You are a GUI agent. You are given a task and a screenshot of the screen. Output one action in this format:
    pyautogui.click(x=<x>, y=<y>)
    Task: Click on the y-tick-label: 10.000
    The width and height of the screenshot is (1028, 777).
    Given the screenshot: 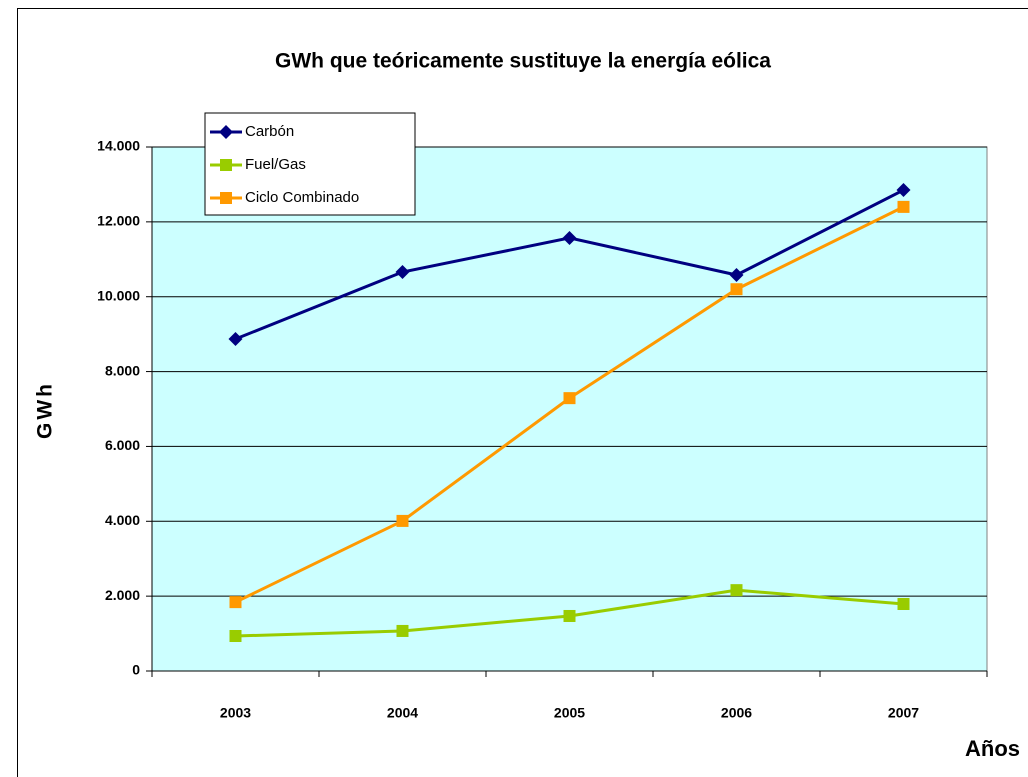 What is the action you would take?
    pyautogui.click(x=118, y=295)
    